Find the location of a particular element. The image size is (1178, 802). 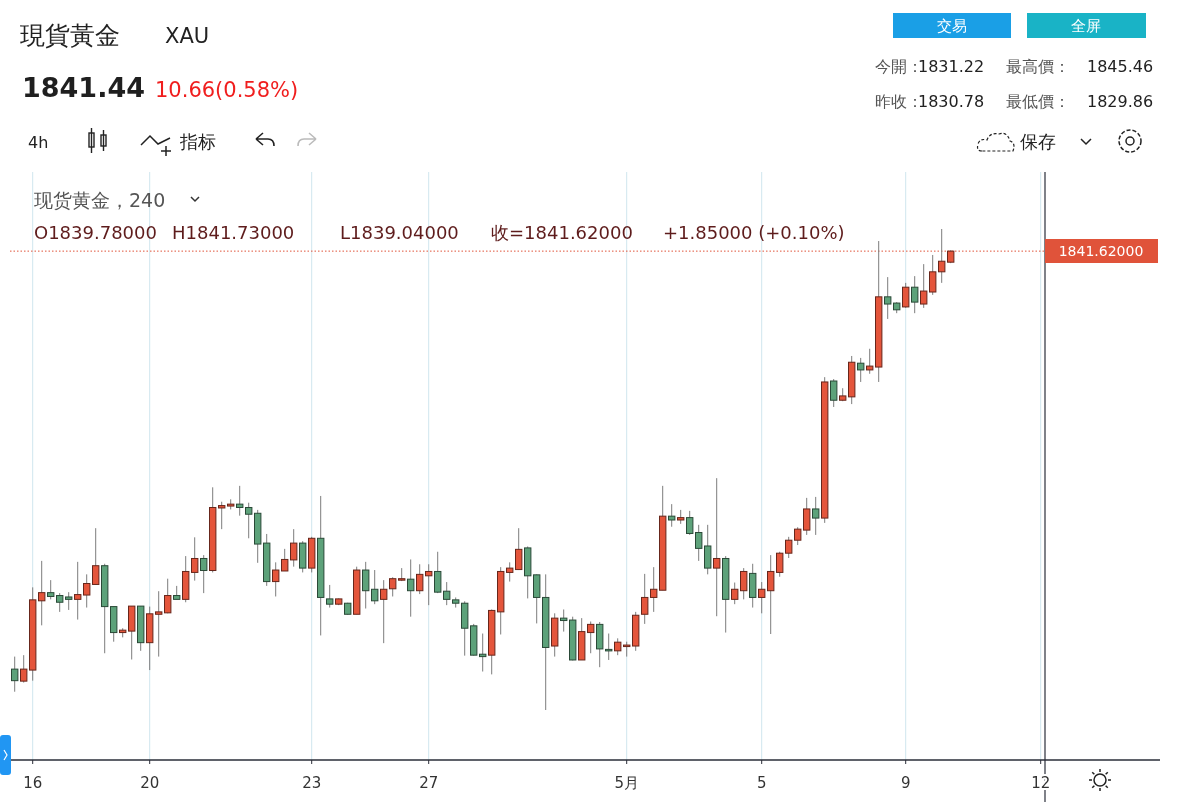

x-tick-label: 5 is located at coordinates (761, 783).